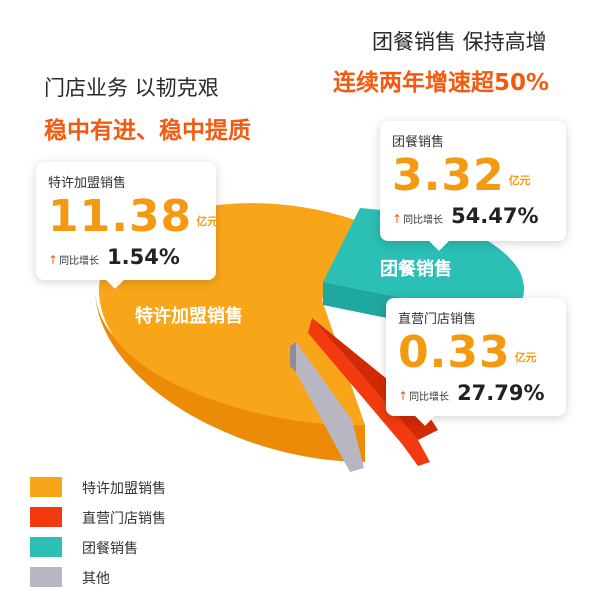 Image resolution: width=600 pixels, height=606 pixels. What do you see at coordinates (124, 489) in the screenshot?
I see `legend-label: 特许加盟销售` at bounding box center [124, 489].